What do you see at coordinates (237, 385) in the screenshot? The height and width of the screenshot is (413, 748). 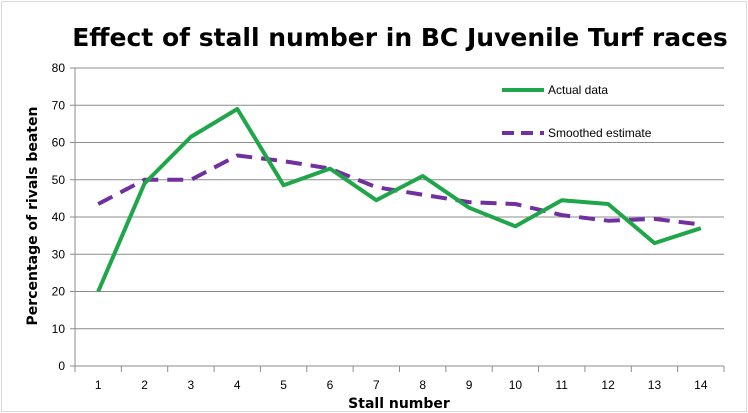 I see `x-tick-label: 4` at bounding box center [237, 385].